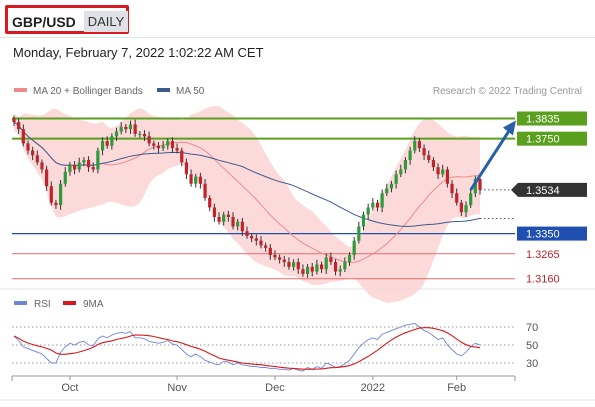  Describe the element at coordinates (532, 346) in the screenshot. I see `rsi-tick-label: 50` at that location.